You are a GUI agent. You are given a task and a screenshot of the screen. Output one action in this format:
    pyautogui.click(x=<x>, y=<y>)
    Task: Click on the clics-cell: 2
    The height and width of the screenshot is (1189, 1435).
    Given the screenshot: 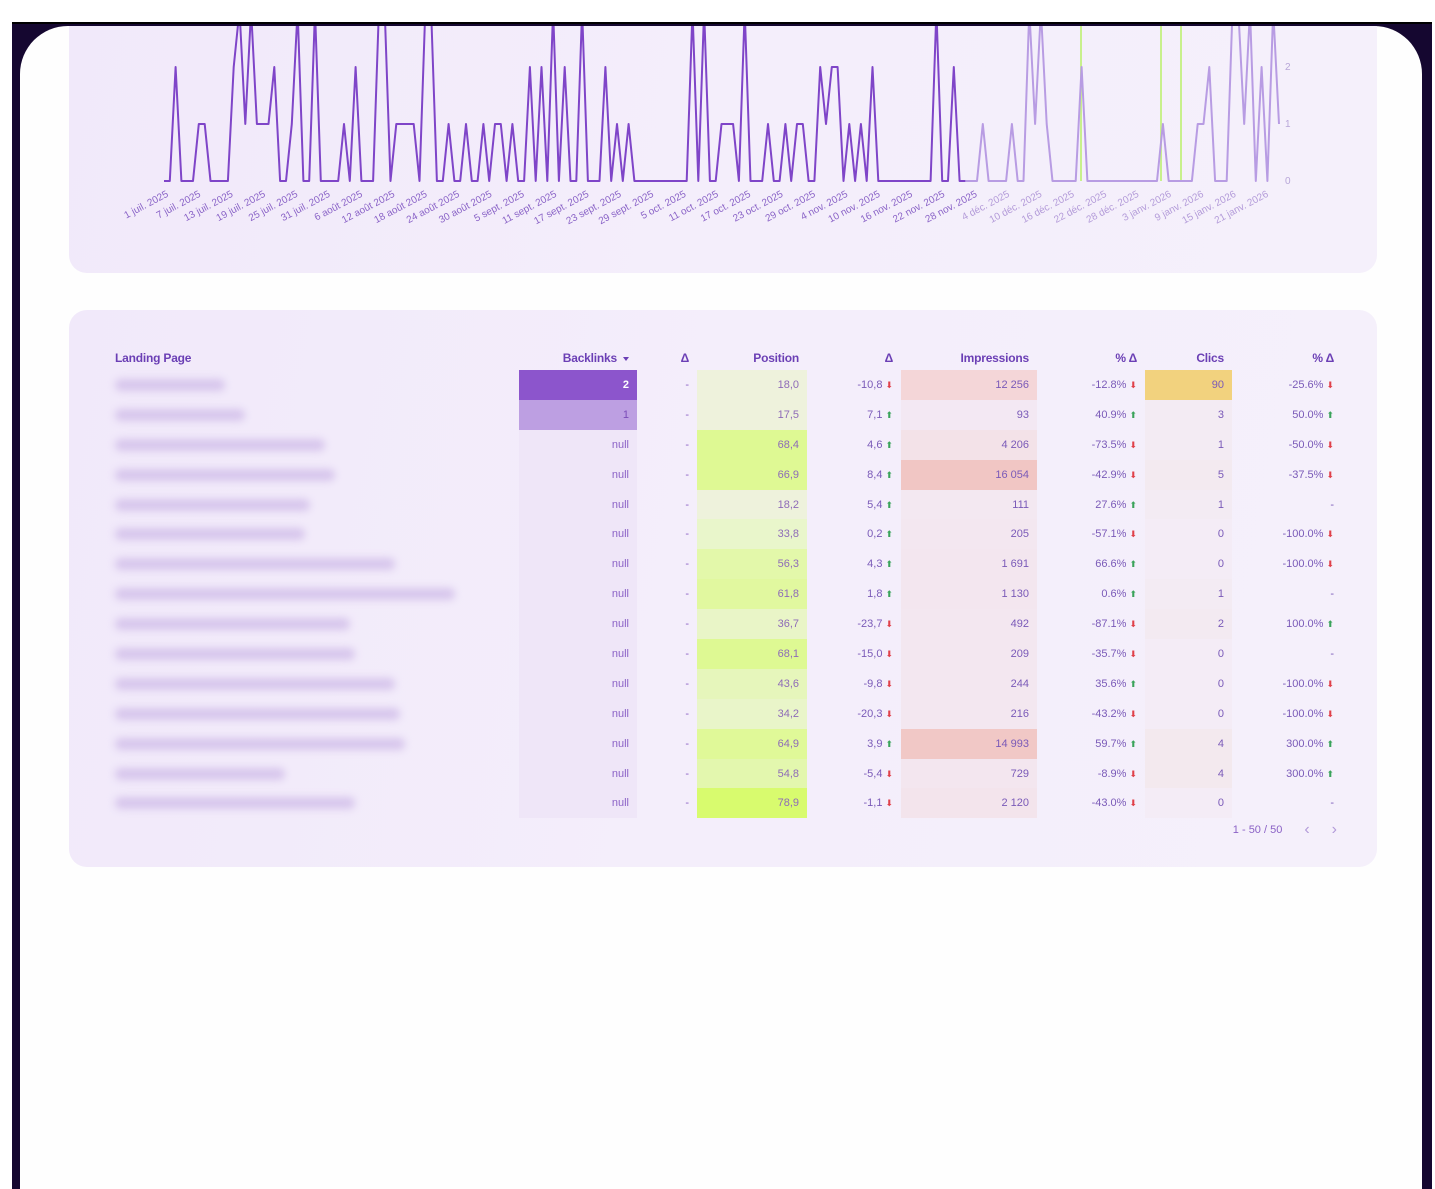 What is the action you would take?
    pyautogui.click(x=1188, y=624)
    